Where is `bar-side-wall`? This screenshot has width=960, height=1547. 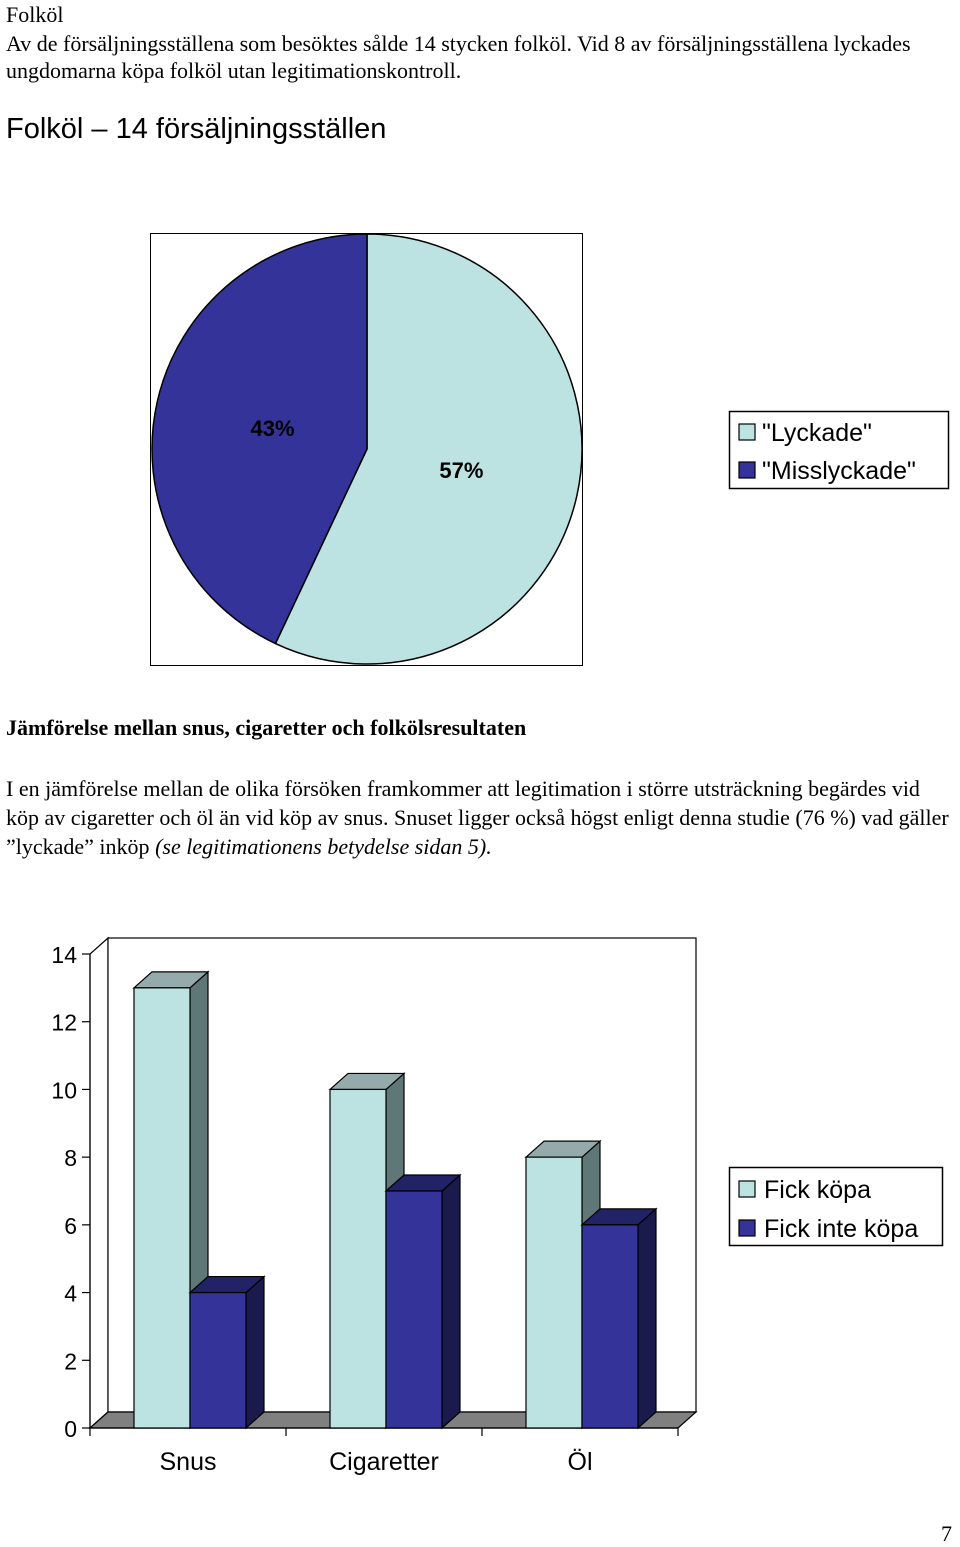 bar-side-wall is located at coordinates (99, 1183).